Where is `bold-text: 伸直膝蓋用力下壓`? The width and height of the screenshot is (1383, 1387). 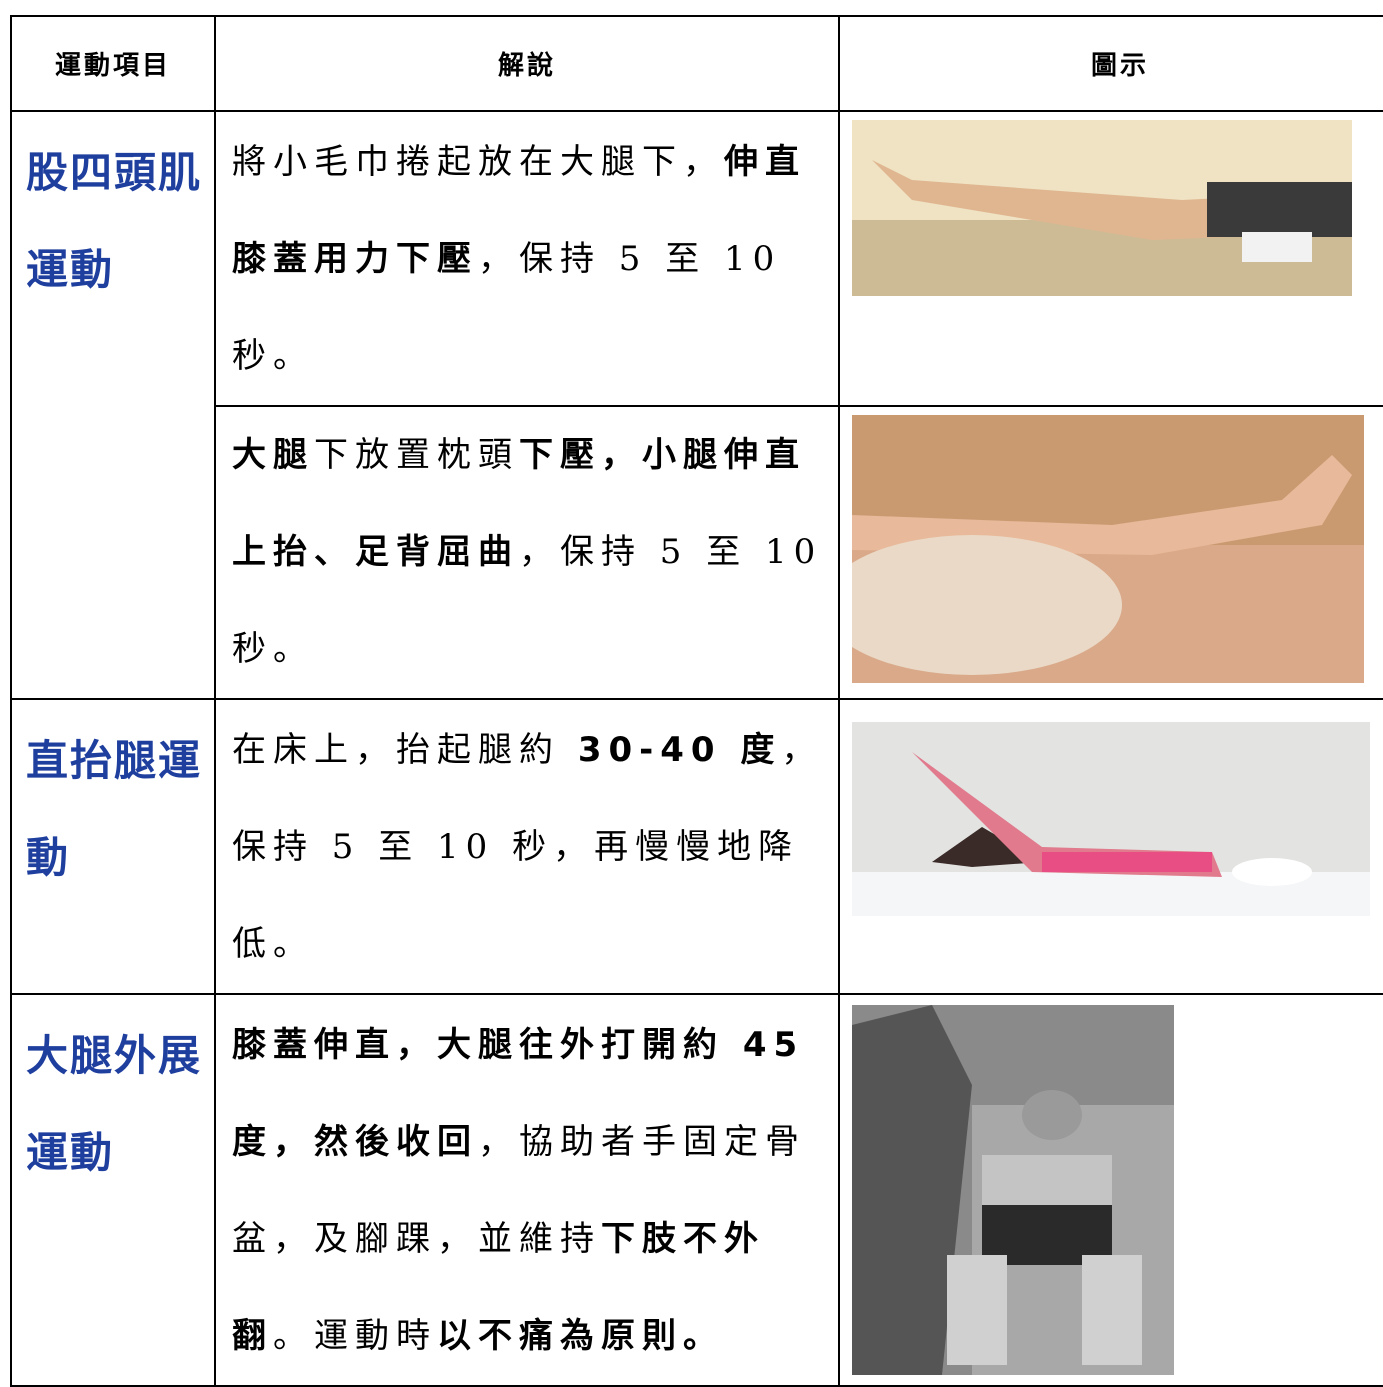
bold-text: 伸直膝蓋用力下壓 is located at coordinates (519, 210).